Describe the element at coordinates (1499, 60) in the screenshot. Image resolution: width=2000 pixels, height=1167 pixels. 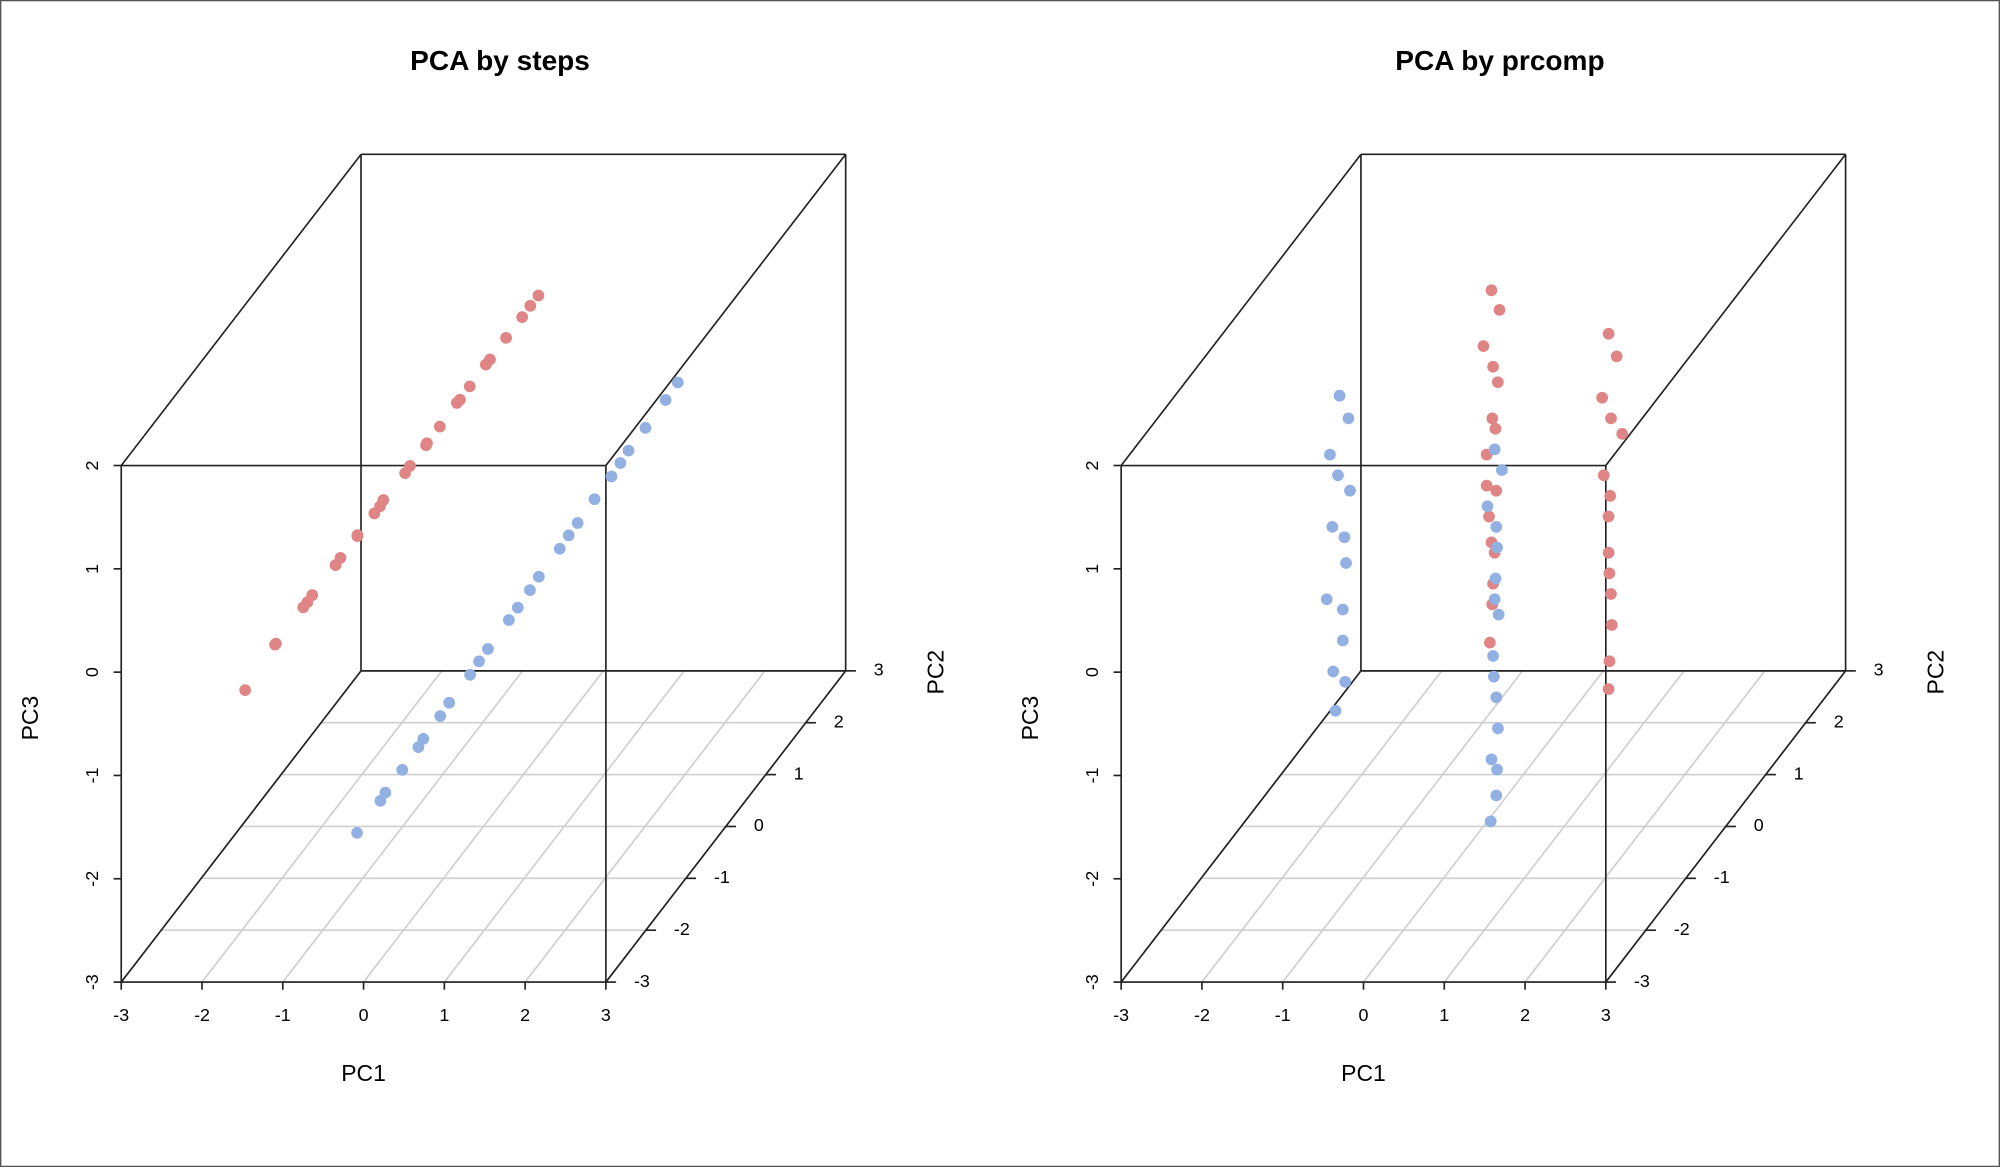
I see `chart-title: PCA by prcomp` at that location.